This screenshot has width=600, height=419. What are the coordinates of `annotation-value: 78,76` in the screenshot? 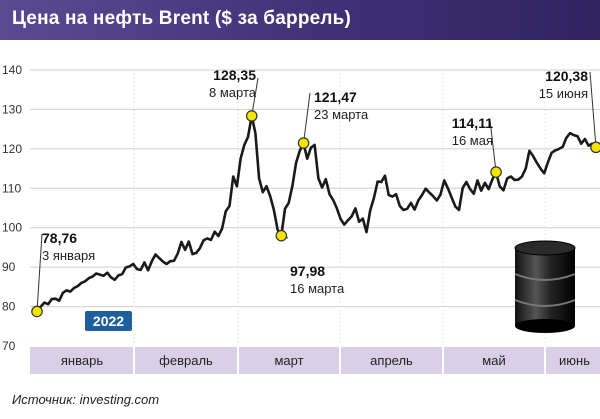 It's located at (59, 238).